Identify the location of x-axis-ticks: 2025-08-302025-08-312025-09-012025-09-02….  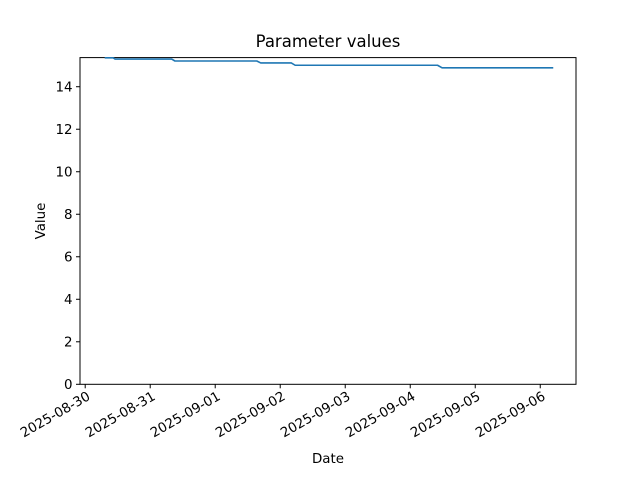
(283, 412).